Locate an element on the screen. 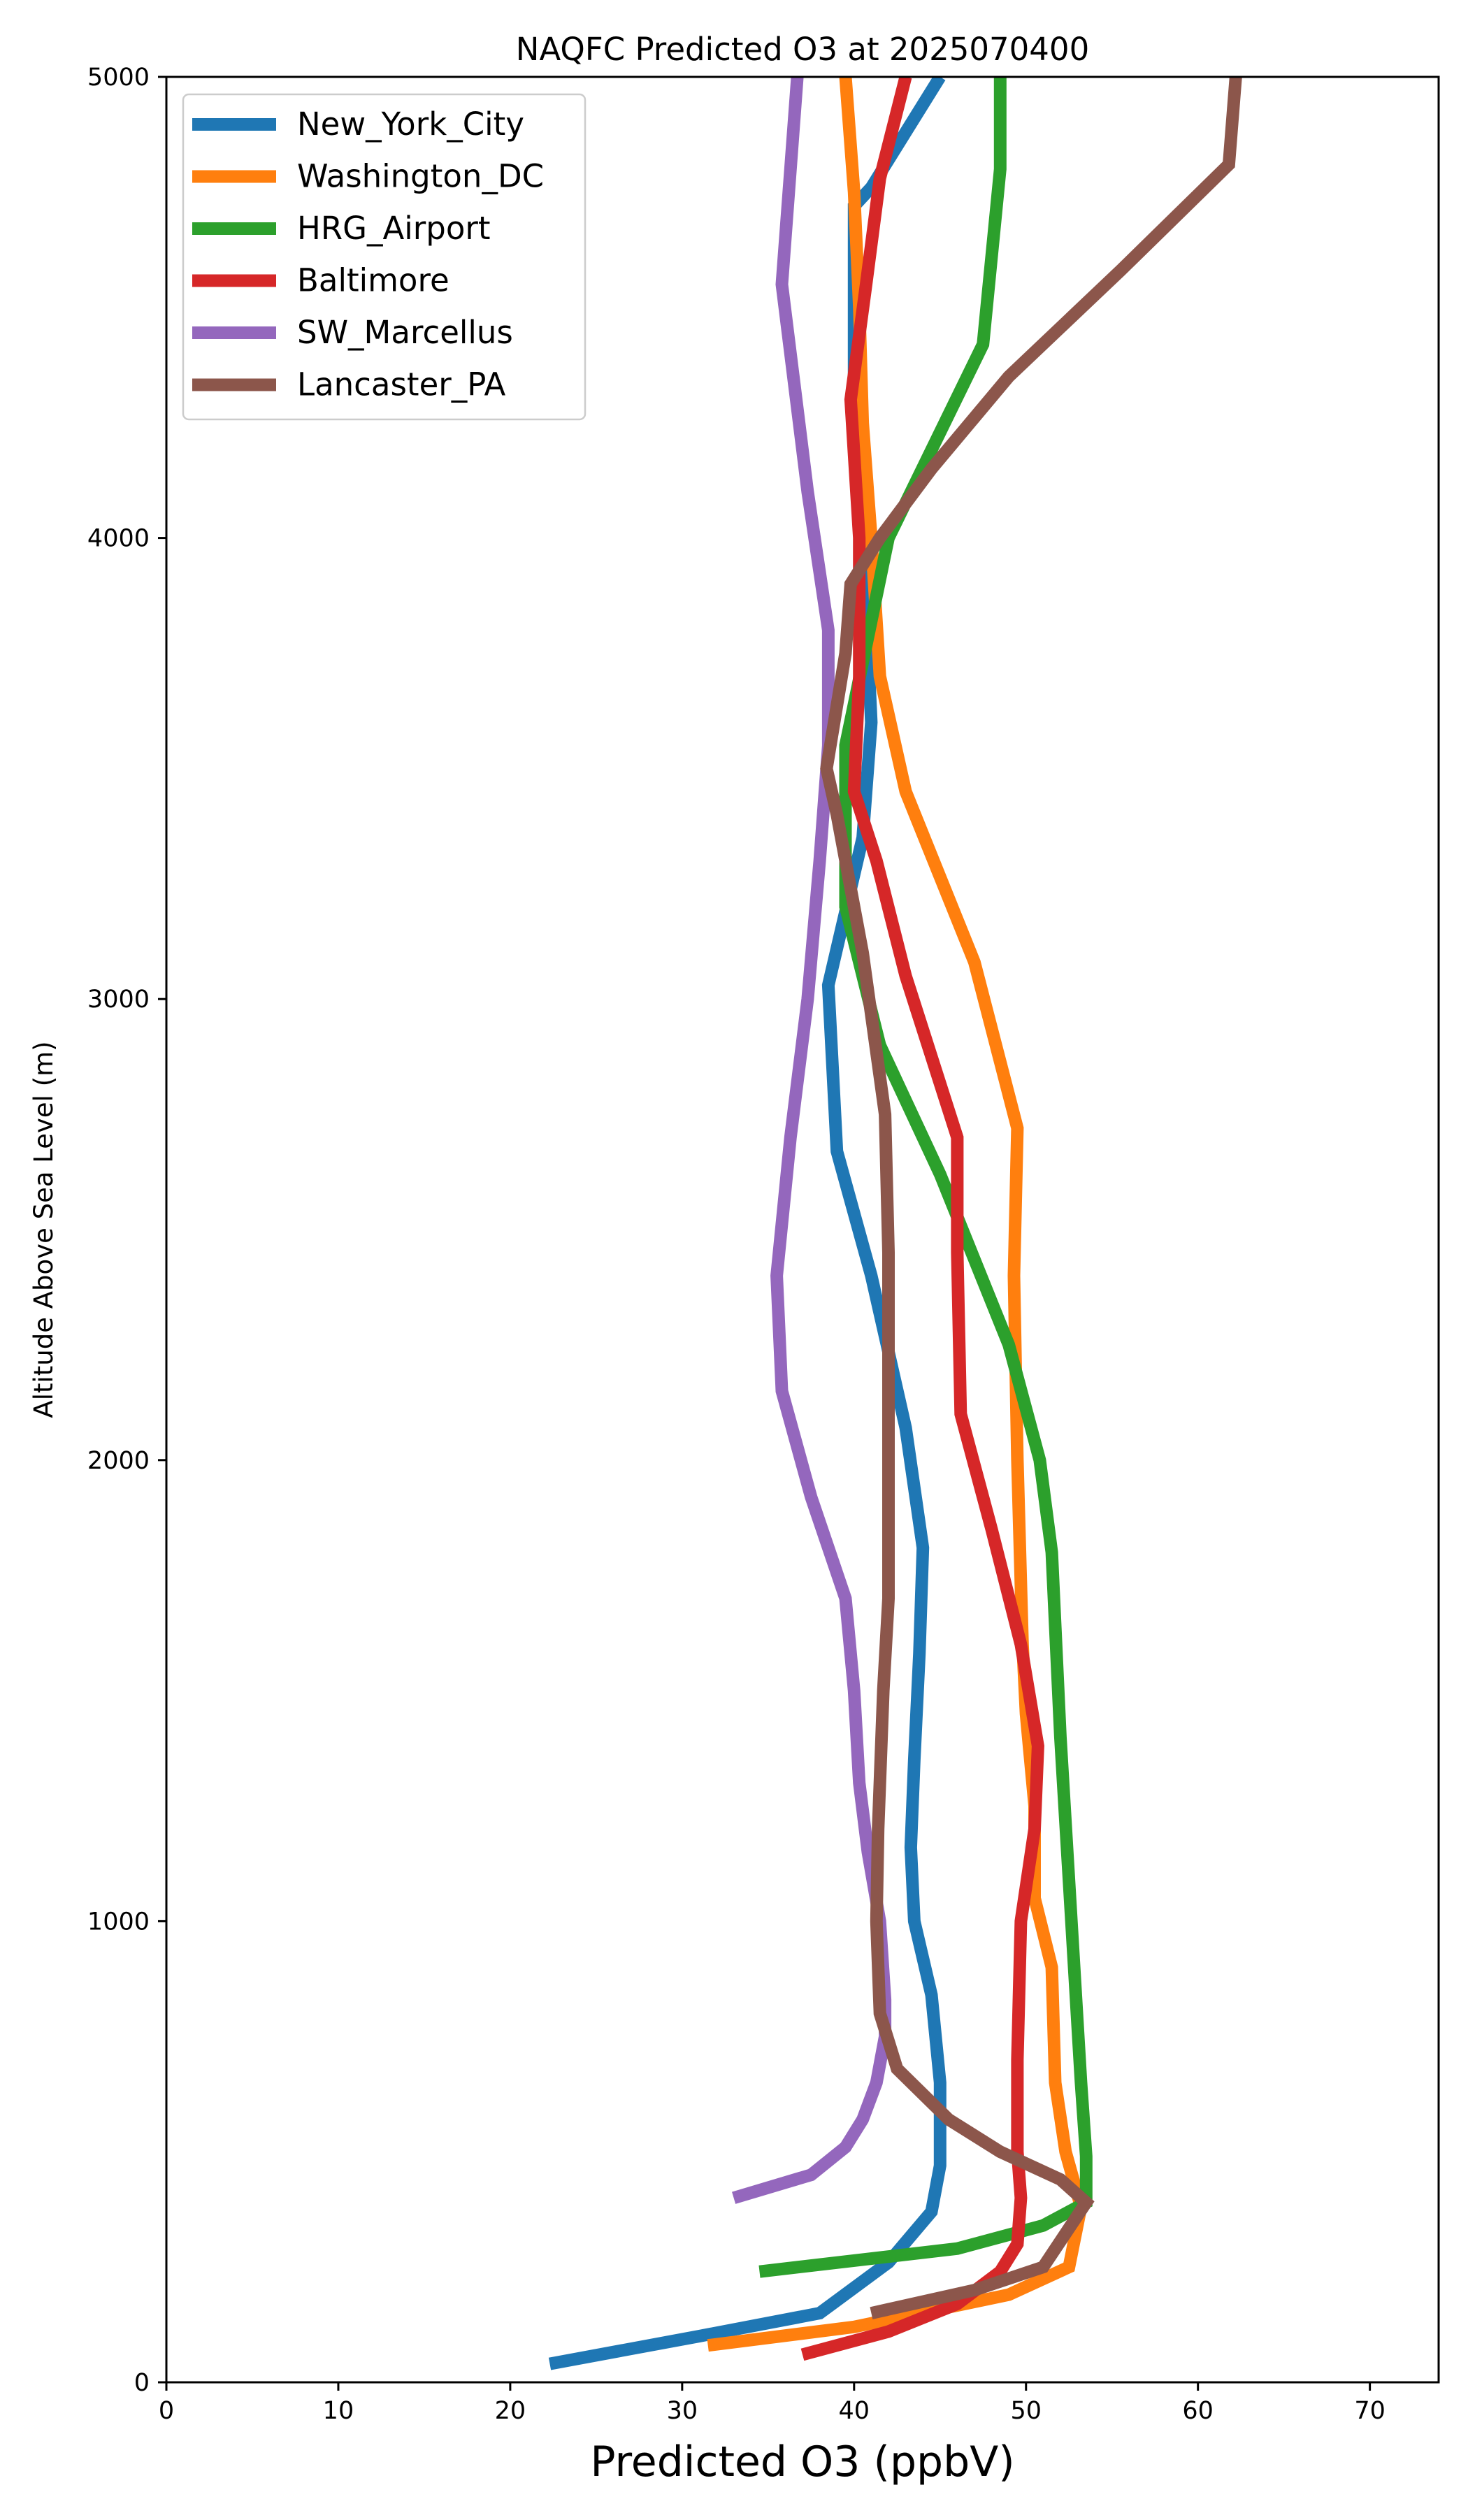  legend-box is located at coordinates (384, 257).